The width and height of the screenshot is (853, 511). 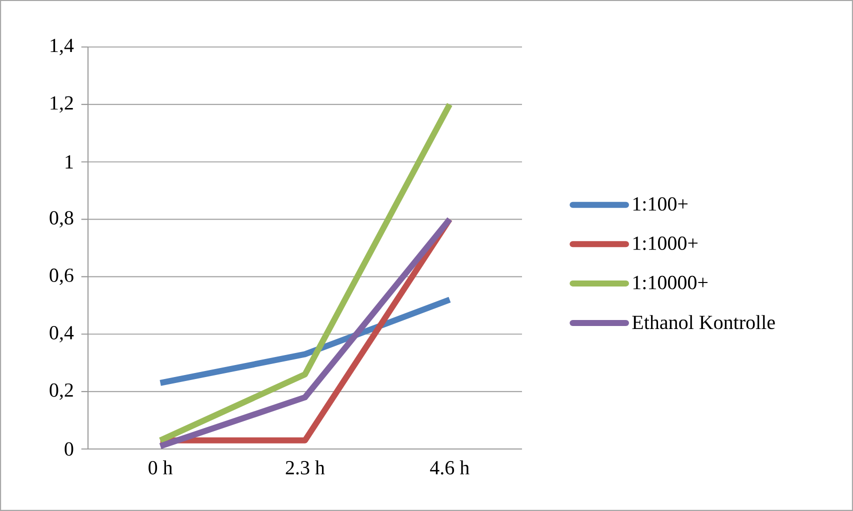 I want to click on legend-label: 1:10000+, so click(x=670, y=283).